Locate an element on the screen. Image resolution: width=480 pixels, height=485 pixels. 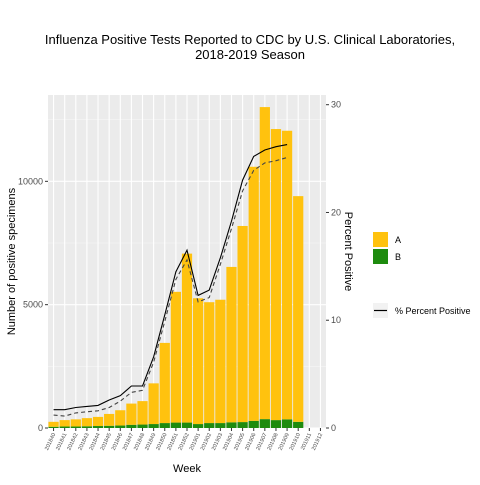
legend-label-b: B is located at coordinates (398, 257).